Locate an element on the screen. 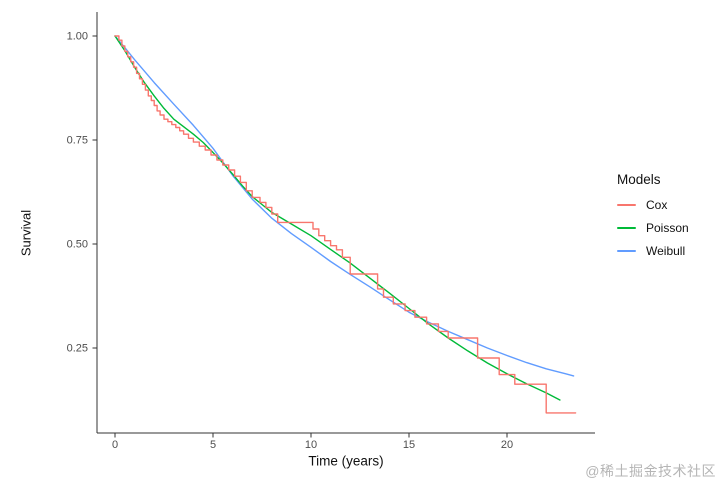 The width and height of the screenshot is (718, 486). legend-item-weibull: Weibull is located at coordinates (653, 250).